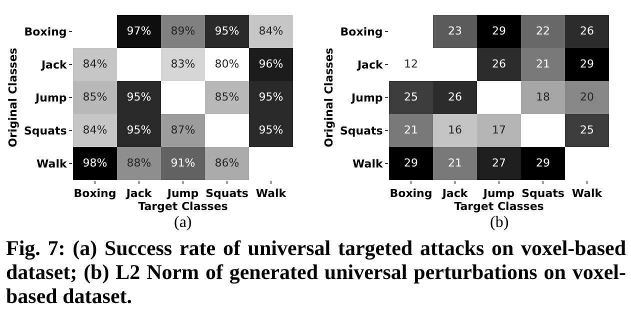  Describe the element at coordinates (543, 97) in the screenshot. I see `data-label: 18` at that location.